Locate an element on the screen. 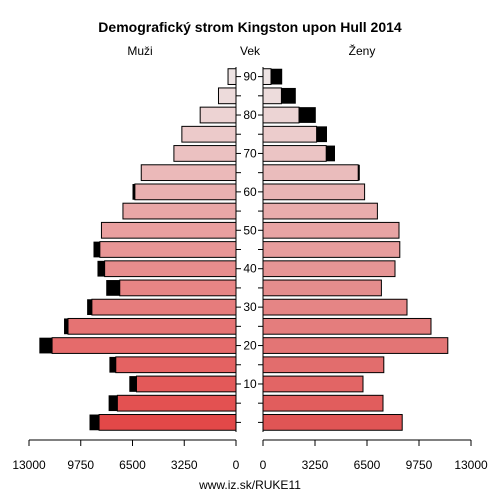 The width and height of the screenshot is (500, 500). age-tick-label: 60 is located at coordinates (250, 192).